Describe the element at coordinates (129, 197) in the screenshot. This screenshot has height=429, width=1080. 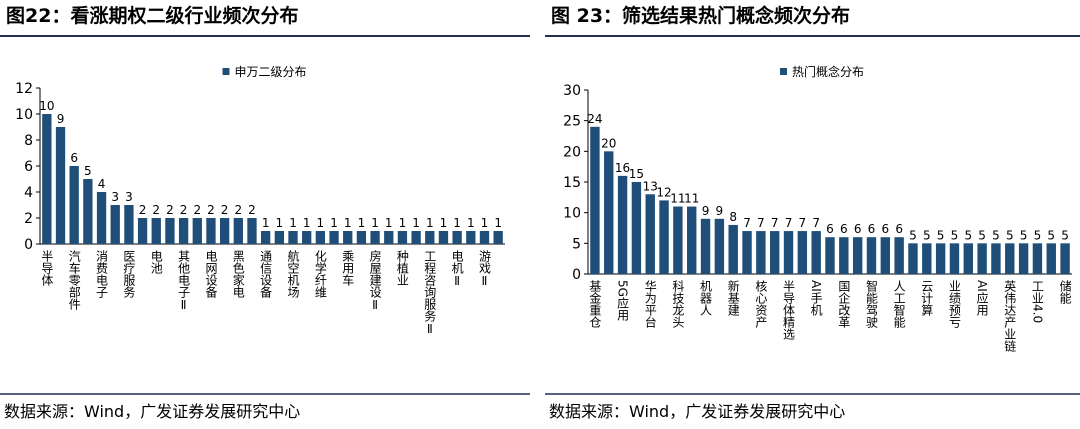
I see `value-label: 3` at that location.